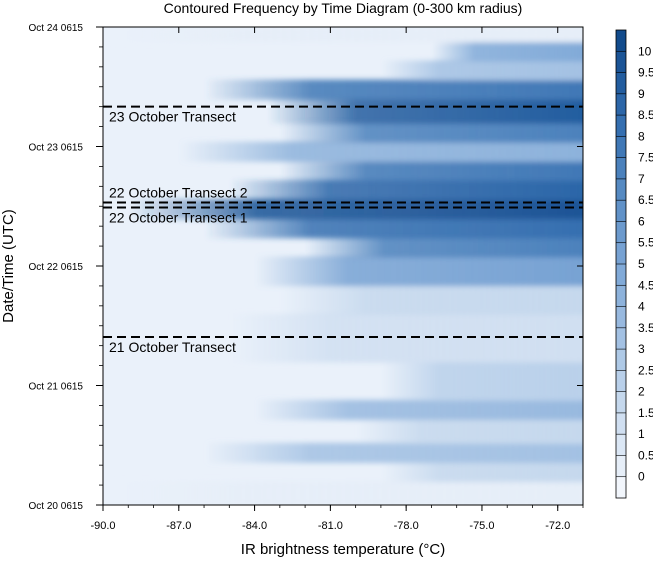 This screenshot has height=563, width=653. I want to click on colorbar-label: 6, so click(641, 221).